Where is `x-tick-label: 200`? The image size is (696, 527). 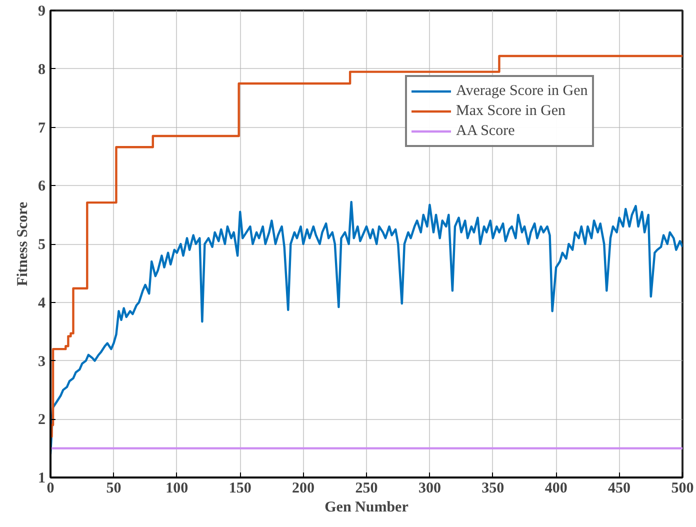
x-tick-label: 200 is located at coordinates (303, 488).